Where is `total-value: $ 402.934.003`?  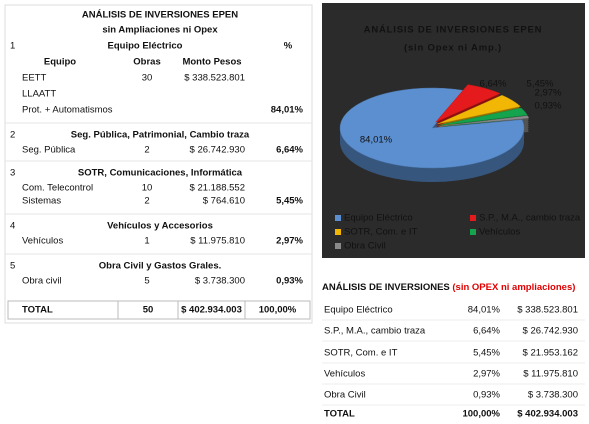 total-value: $ 402.934.003 is located at coordinates (211, 310).